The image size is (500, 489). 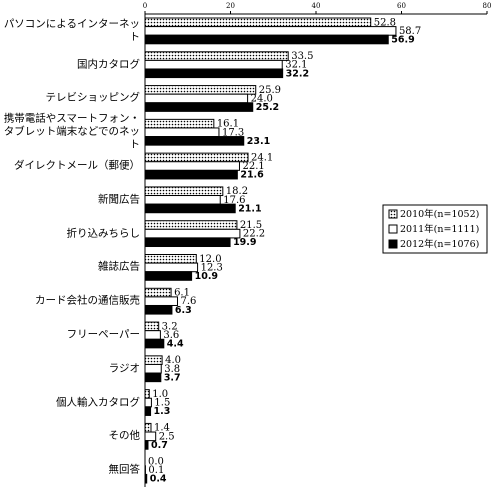 What do you see at coordinates (124, 368) in the screenshot?
I see `category-label: ラジオ` at bounding box center [124, 368].